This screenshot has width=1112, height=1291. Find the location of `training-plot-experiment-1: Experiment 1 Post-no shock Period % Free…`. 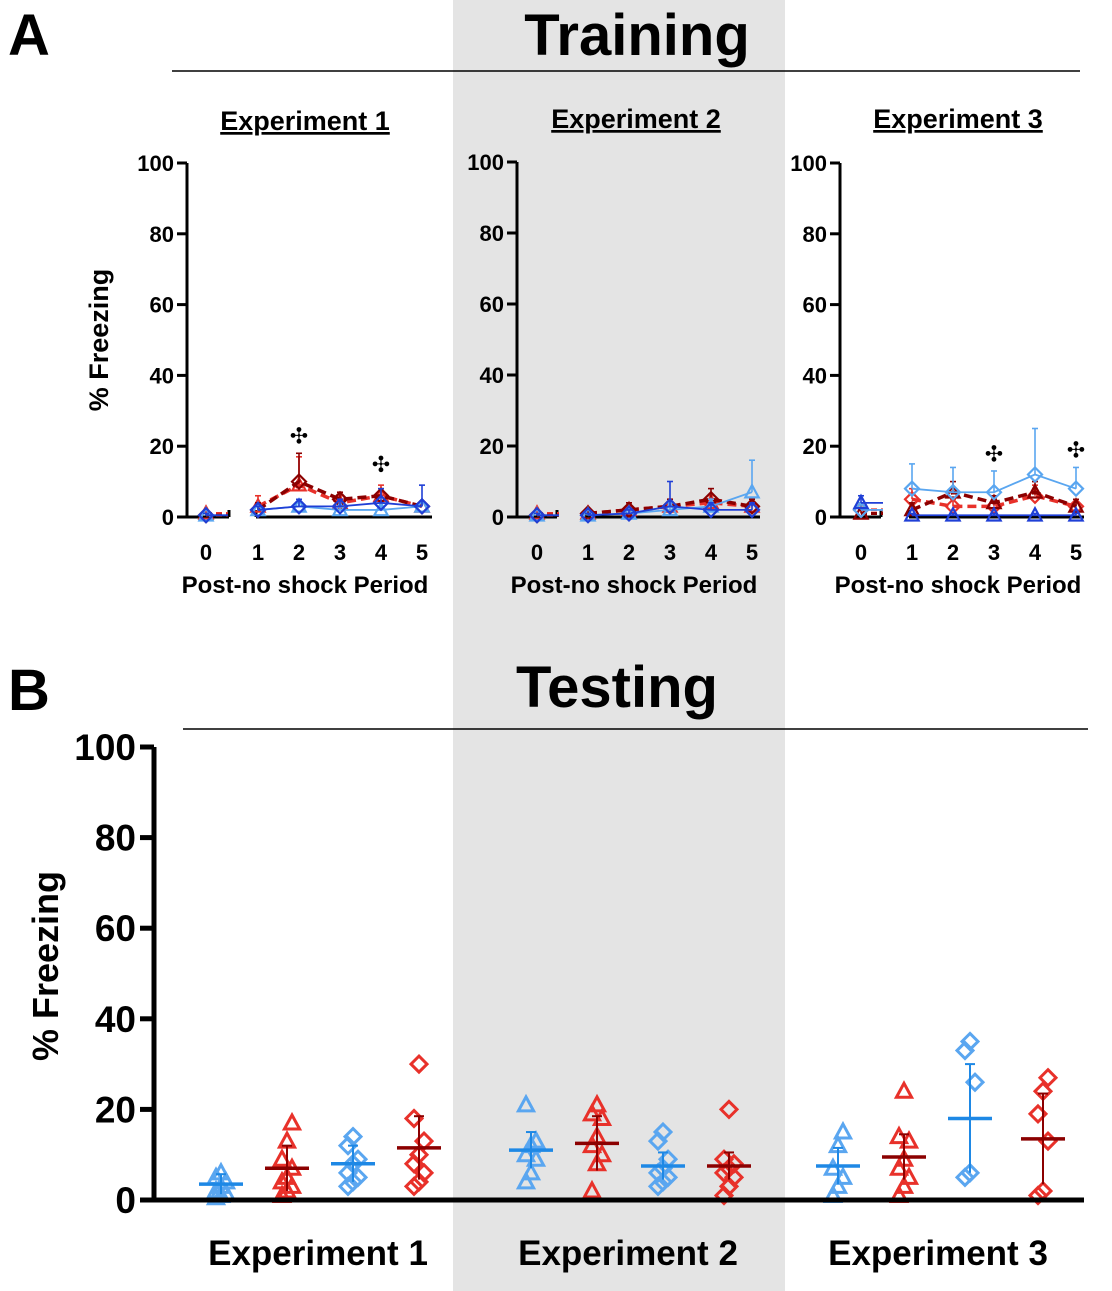

training-plot-experiment-1: Experiment 1 Post-no shock Period % Free… is located at coordinates (258, 352).